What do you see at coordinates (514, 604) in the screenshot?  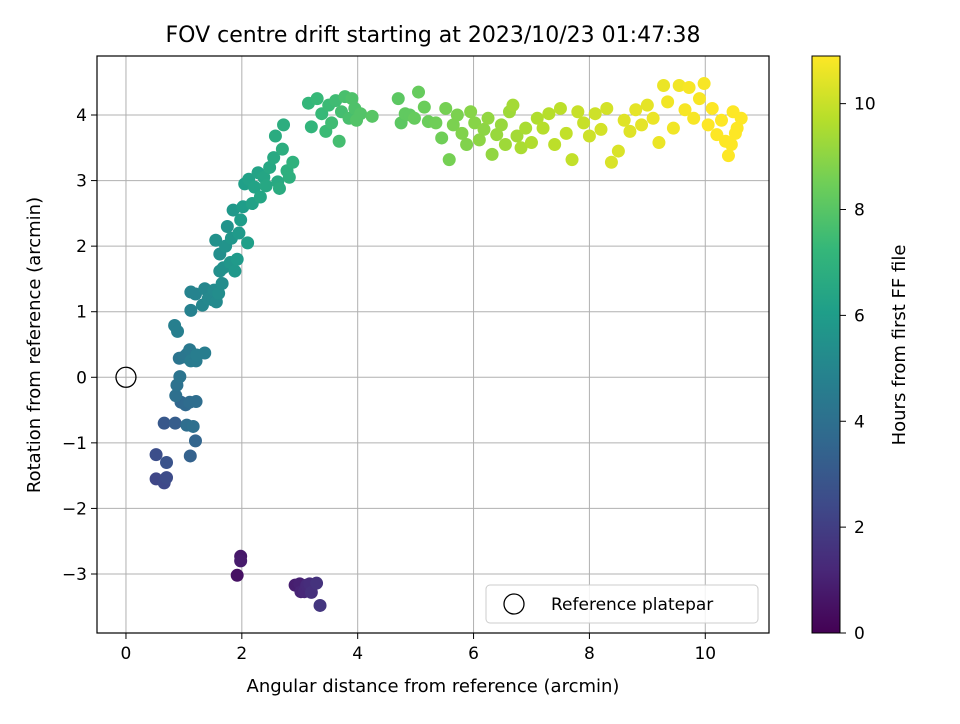 I see `legend-marker-icon` at bounding box center [514, 604].